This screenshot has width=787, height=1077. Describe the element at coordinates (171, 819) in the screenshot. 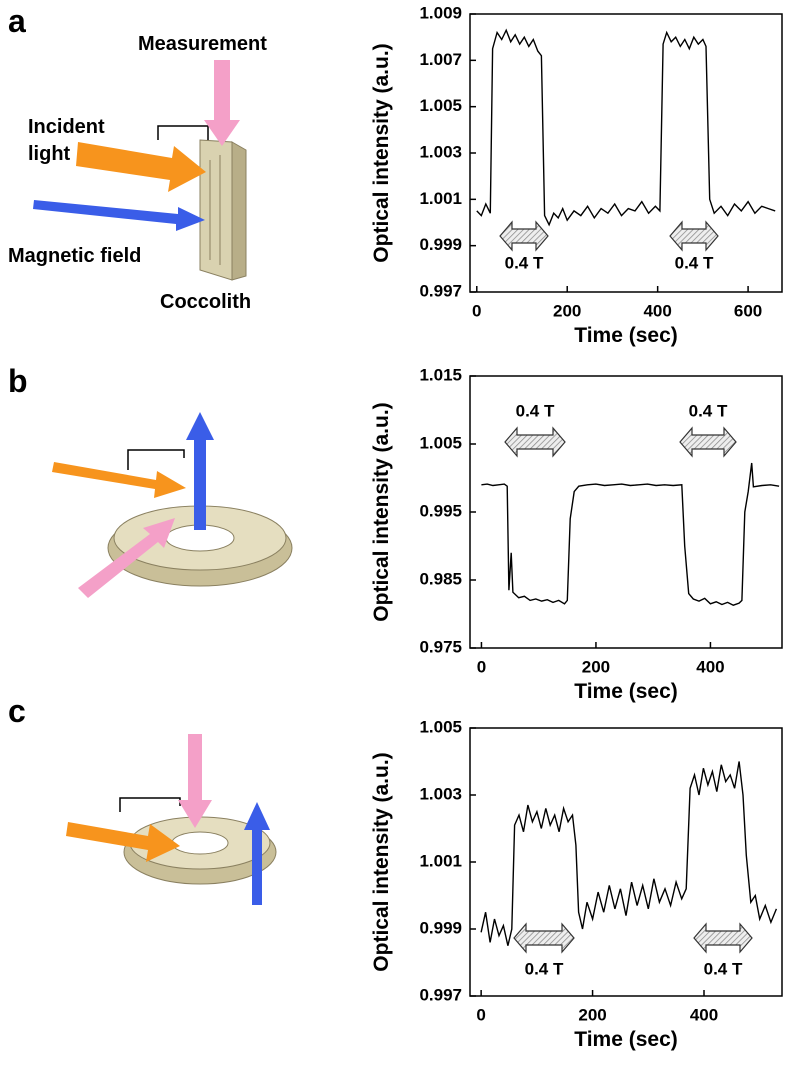

I see `illustration-c` at that location.